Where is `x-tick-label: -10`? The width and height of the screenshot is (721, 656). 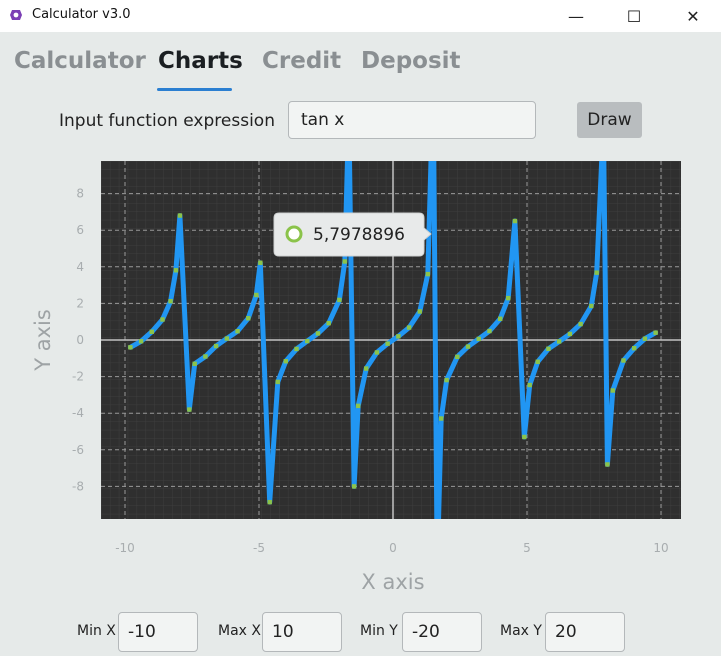
x-tick-label: -10 is located at coordinates (125, 548).